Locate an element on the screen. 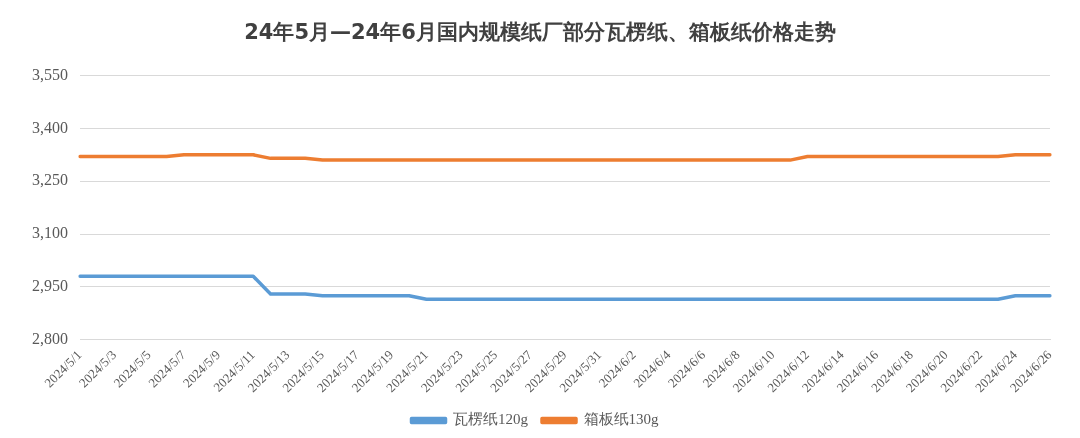  y-tick-label: 3,100 is located at coordinates (50, 233).